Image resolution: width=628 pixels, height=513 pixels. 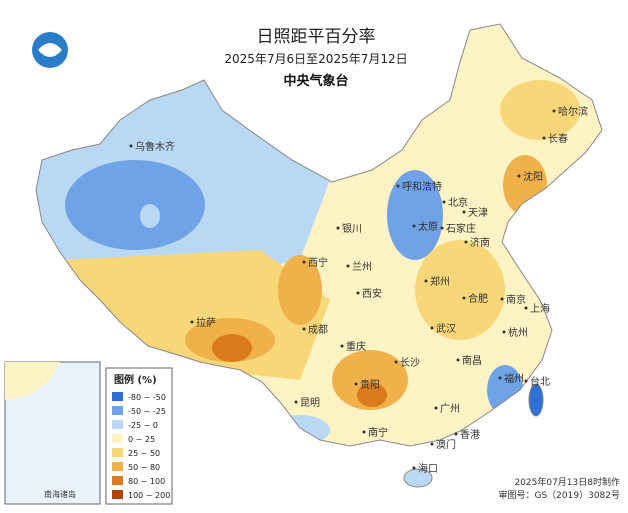 What do you see at coordinates (362, 266) in the screenshot?
I see `city-label: 兰州` at bounding box center [362, 266].